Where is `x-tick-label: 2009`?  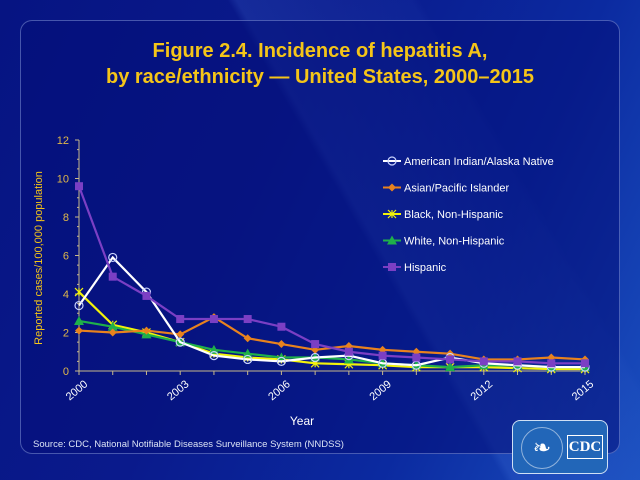 x-tick-label: 2009 is located at coordinates (380, 390).